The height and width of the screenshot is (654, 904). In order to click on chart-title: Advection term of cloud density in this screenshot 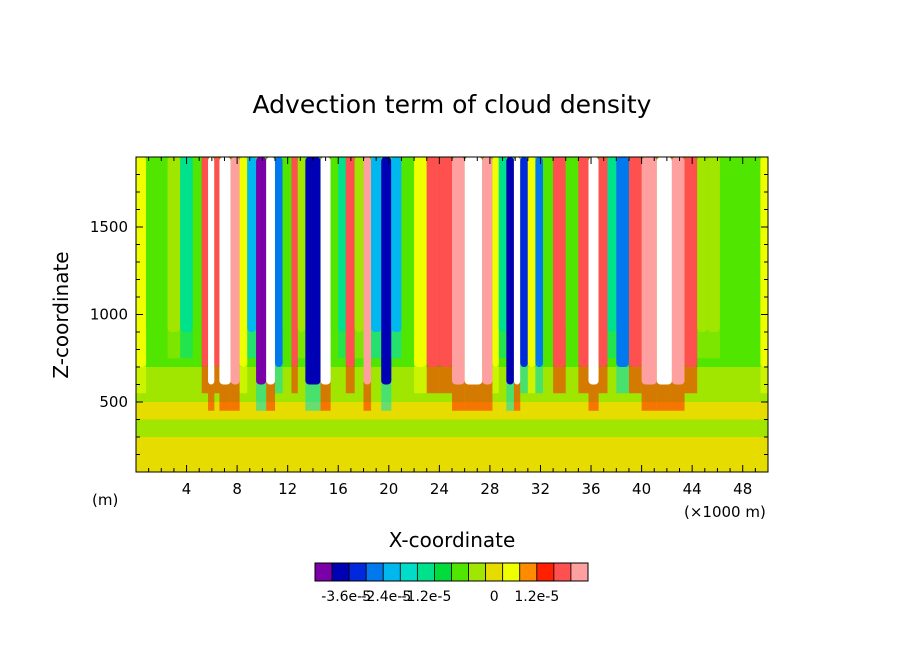, I will do `click(452, 104)`.